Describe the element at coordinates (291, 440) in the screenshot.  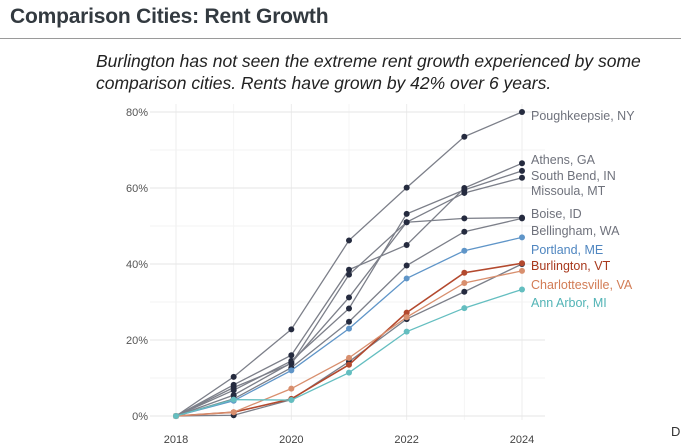
I see `x-tick-label: 2020` at that location.